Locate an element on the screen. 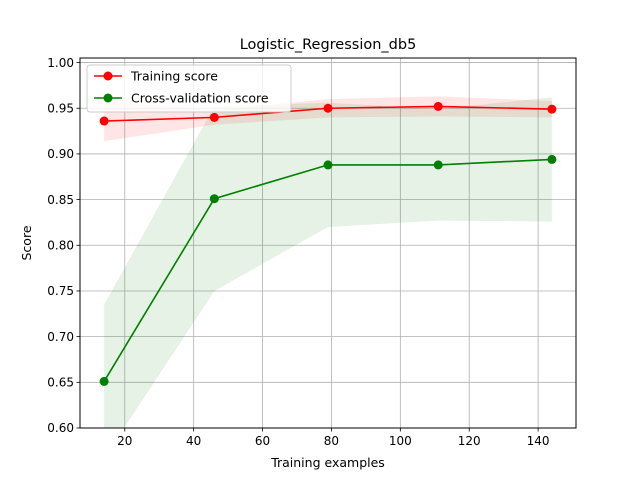 Image resolution: width=640 pixels, height=480 pixels. x-tick-label: 100 is located at coordinates (400, 441).